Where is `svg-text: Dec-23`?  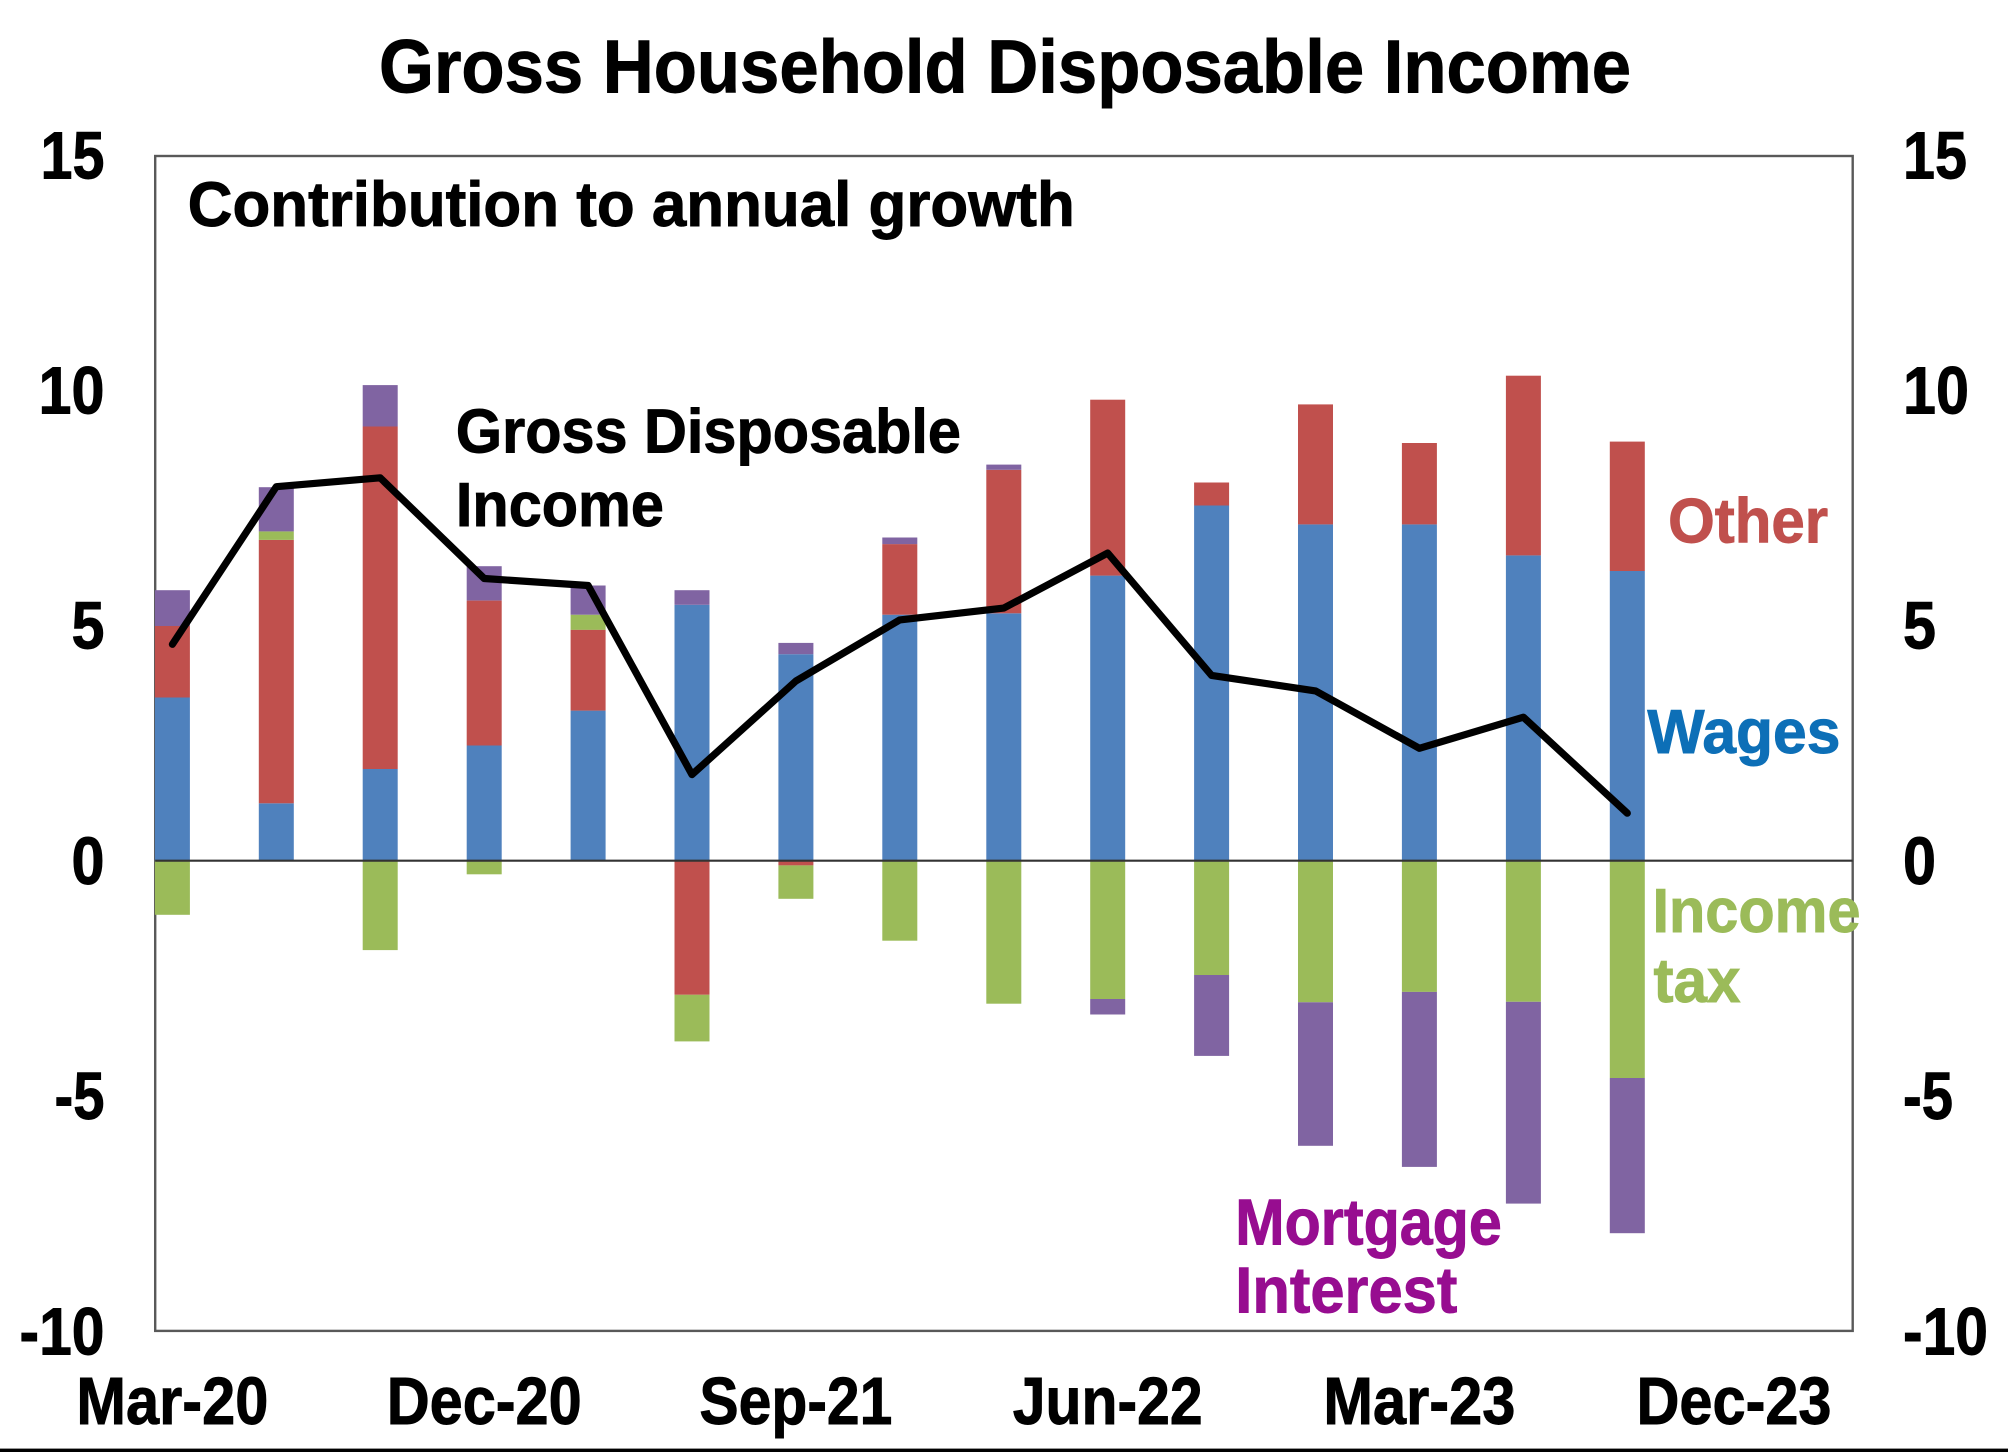 svg-text: Dec-23 is located at coordinates (1734, 1402).